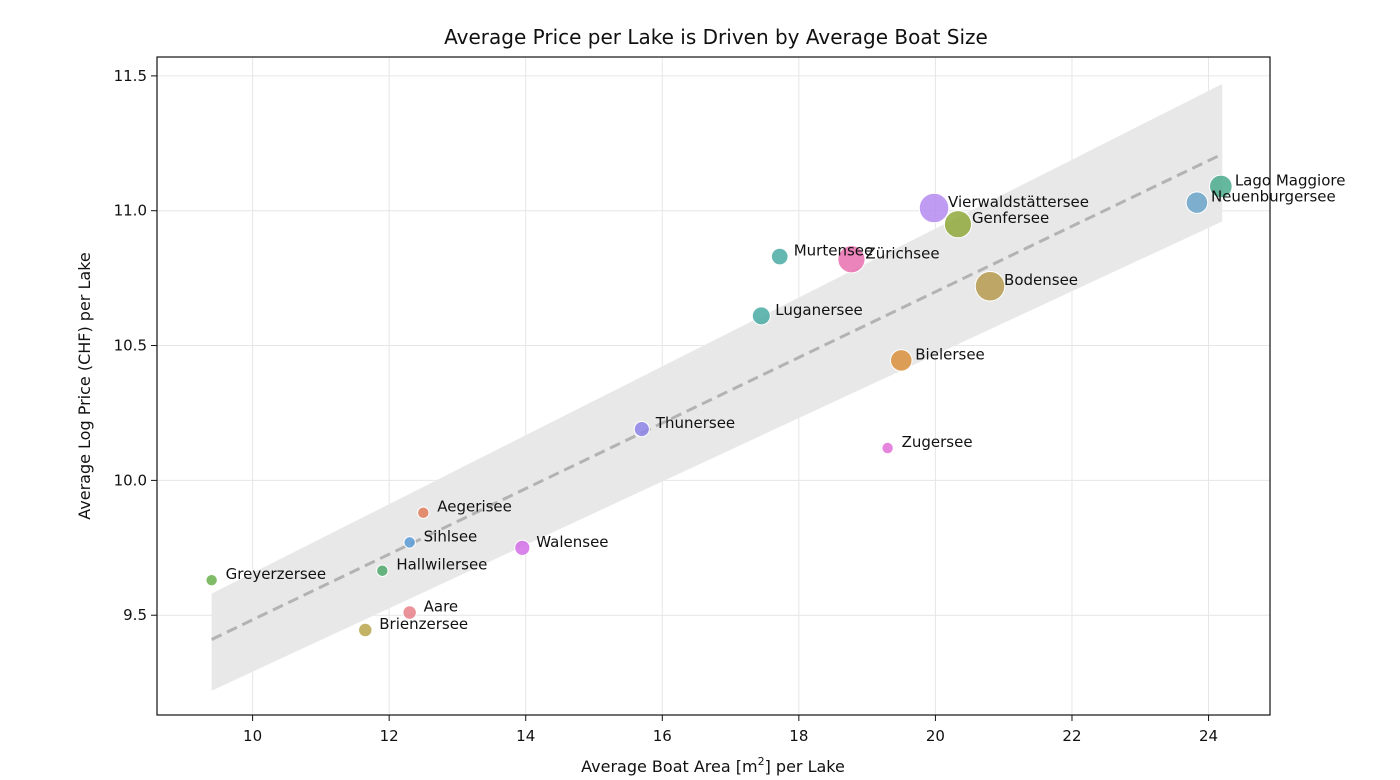 The height and width of the screenshot is (780, 1400). I want to click on point-label: Aare, so click(441, 607).